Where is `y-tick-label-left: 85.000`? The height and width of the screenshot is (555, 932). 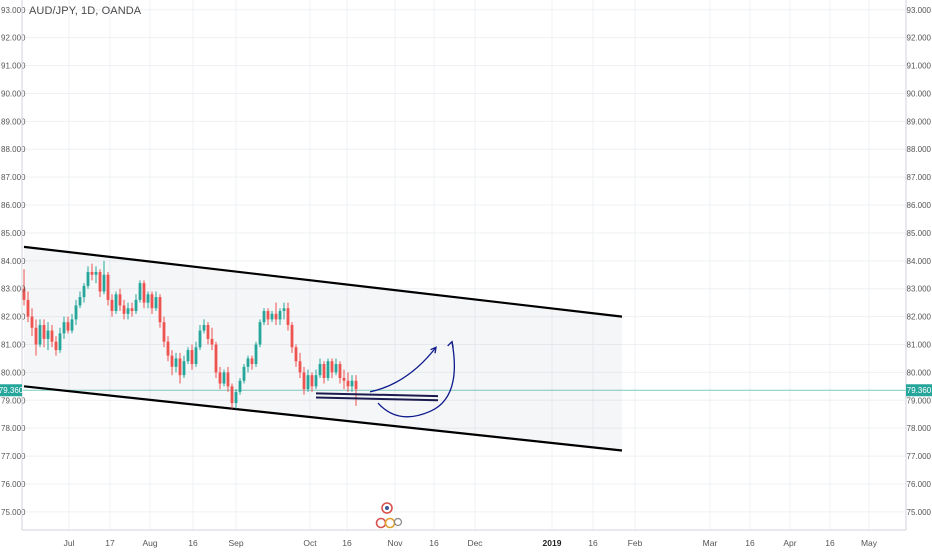 y-tick-label-left: 85.000 is located at coordinates (13, 233).